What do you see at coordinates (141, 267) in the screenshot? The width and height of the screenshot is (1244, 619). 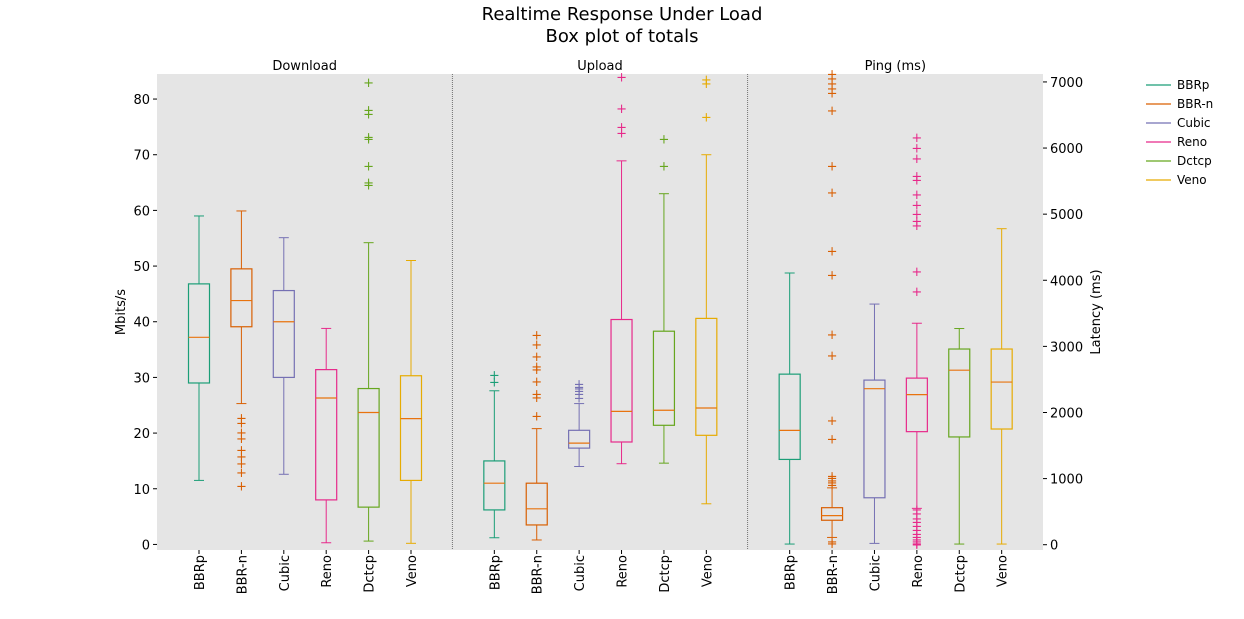 I see `left-axis-tick-label: 50` at bounding box center [141, 267].